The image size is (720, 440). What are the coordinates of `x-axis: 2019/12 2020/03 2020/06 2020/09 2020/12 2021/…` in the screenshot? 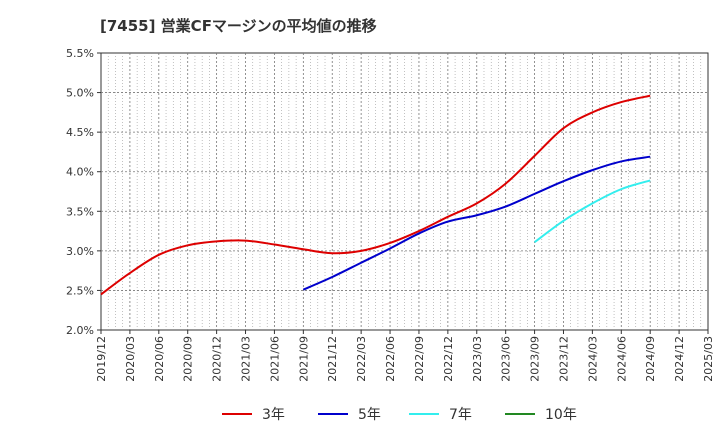 It's located at (405, 356).